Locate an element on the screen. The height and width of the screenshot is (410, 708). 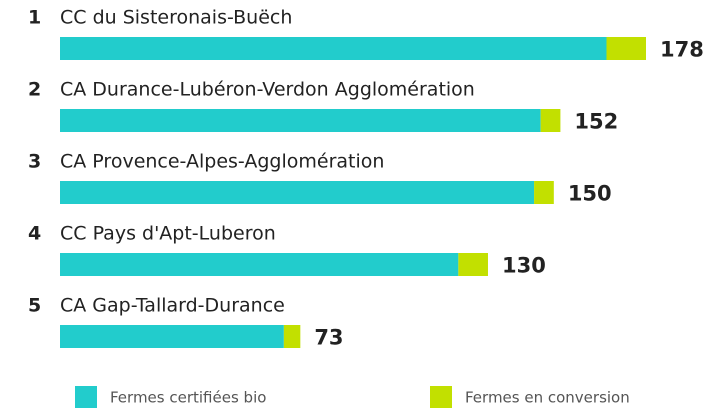
category-label: CA Provence-Alpes-Agglomération is located at coordinates (222, 162).